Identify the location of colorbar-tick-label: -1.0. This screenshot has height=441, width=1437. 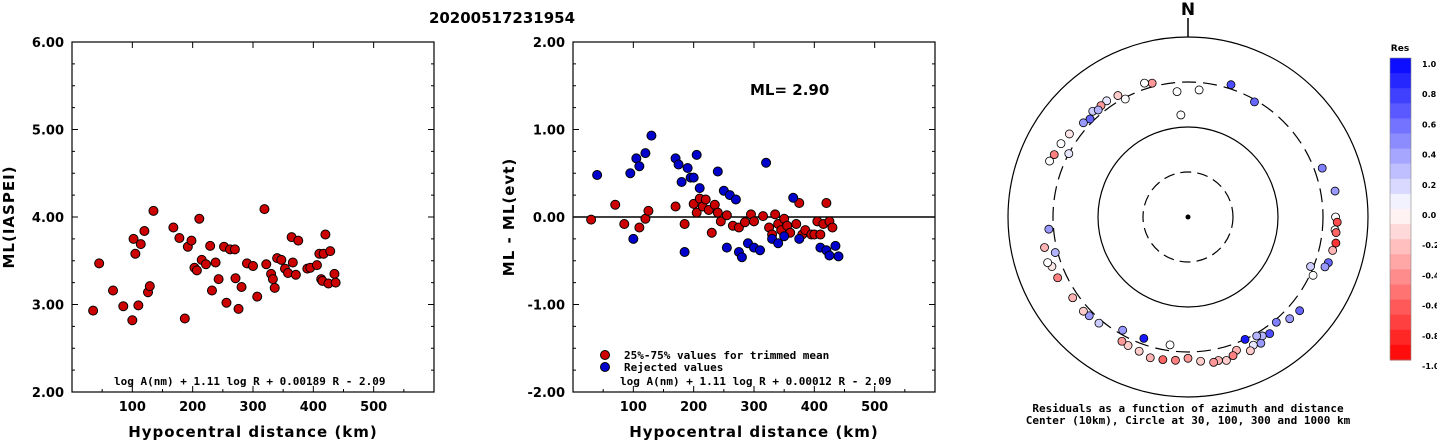
(1429, 366).